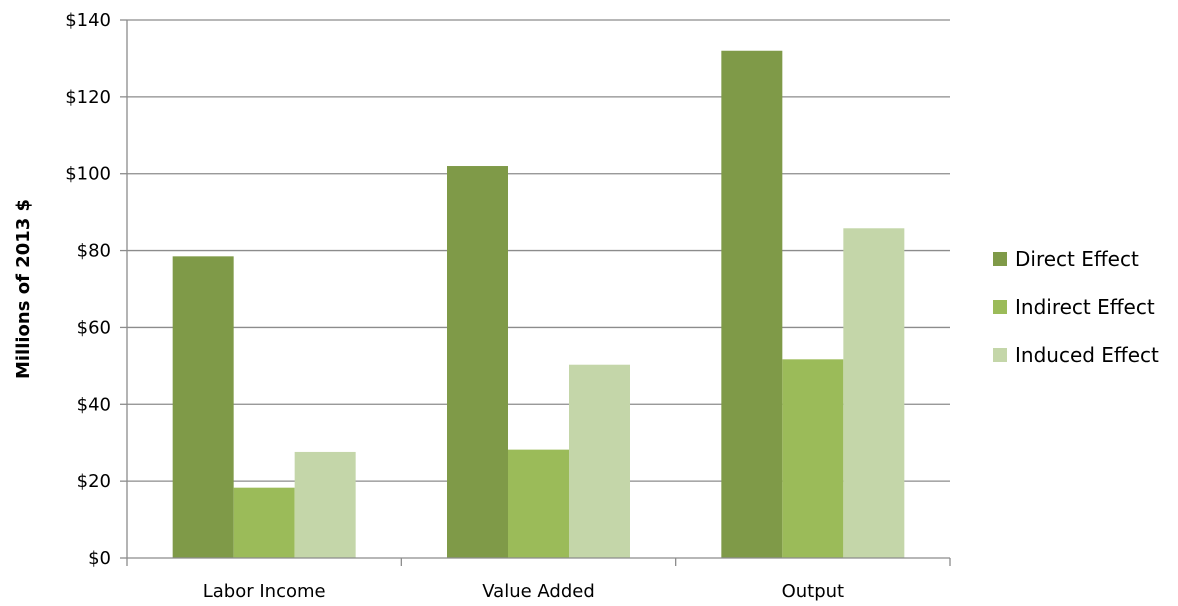  I want to click on x-tick-labels: Labor Income Value Added Output, so click(523, 591).